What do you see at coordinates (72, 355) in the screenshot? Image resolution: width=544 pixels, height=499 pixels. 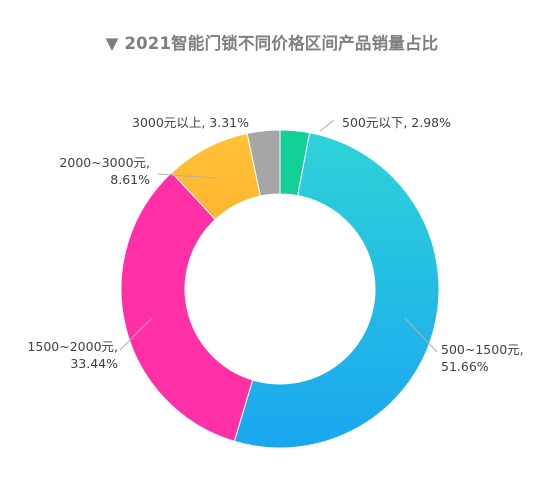 I see `data-label-3: 1500~2000元, 33.44%` at bounding box center [72, 355].